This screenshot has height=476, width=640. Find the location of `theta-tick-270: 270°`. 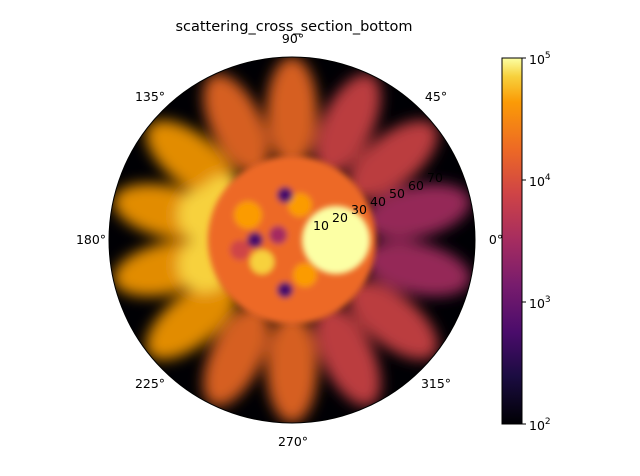

theta-tick-270: 270° is located at coordinates (293, 441).